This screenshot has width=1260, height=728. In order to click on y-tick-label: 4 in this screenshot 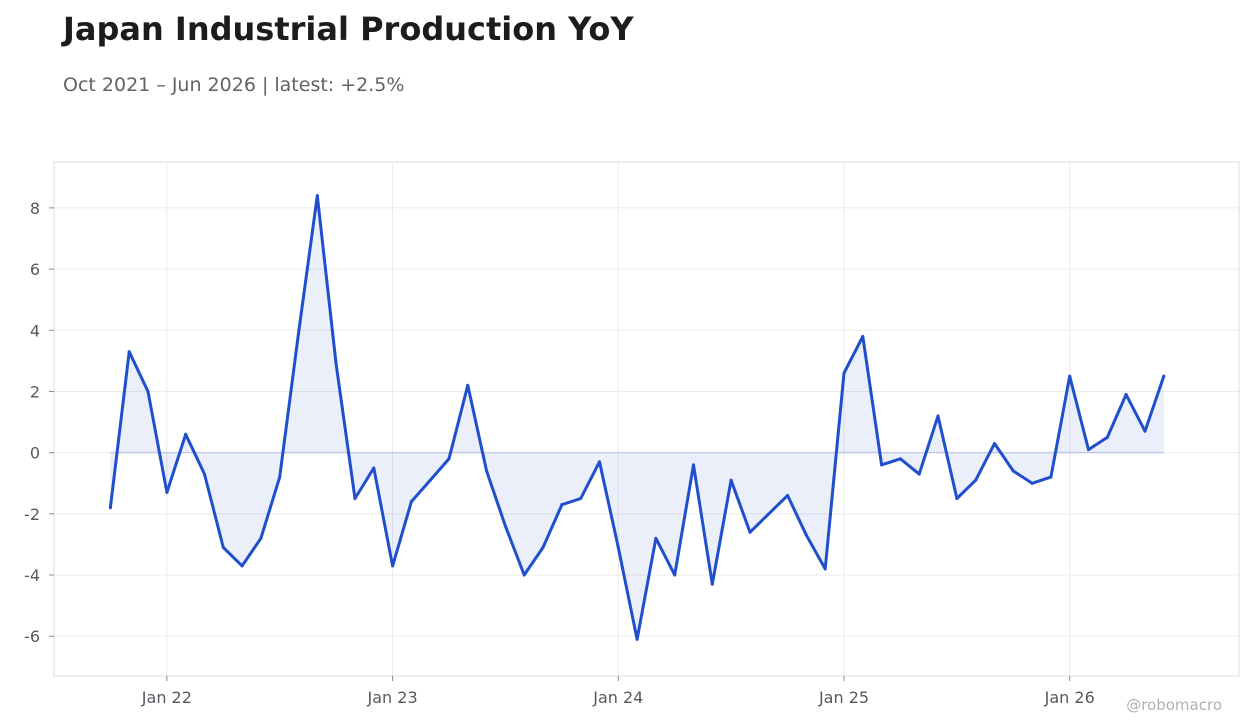, I will do `click(35, 330)`.